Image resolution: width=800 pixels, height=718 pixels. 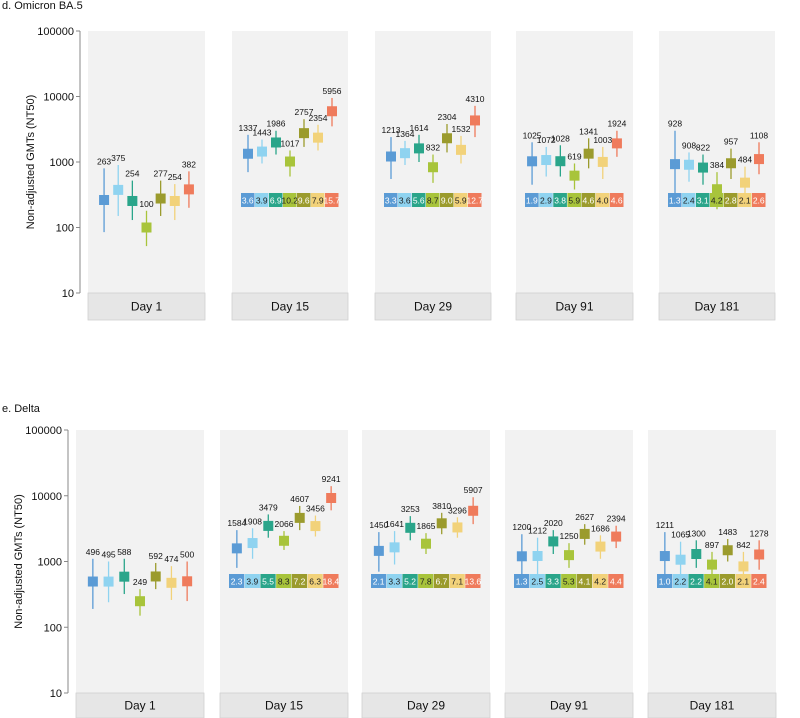 What do you see at coordinates (537, 531) in the screenshot?
I see `gmt-value-label: 1212` at bounding box center [537, 531].